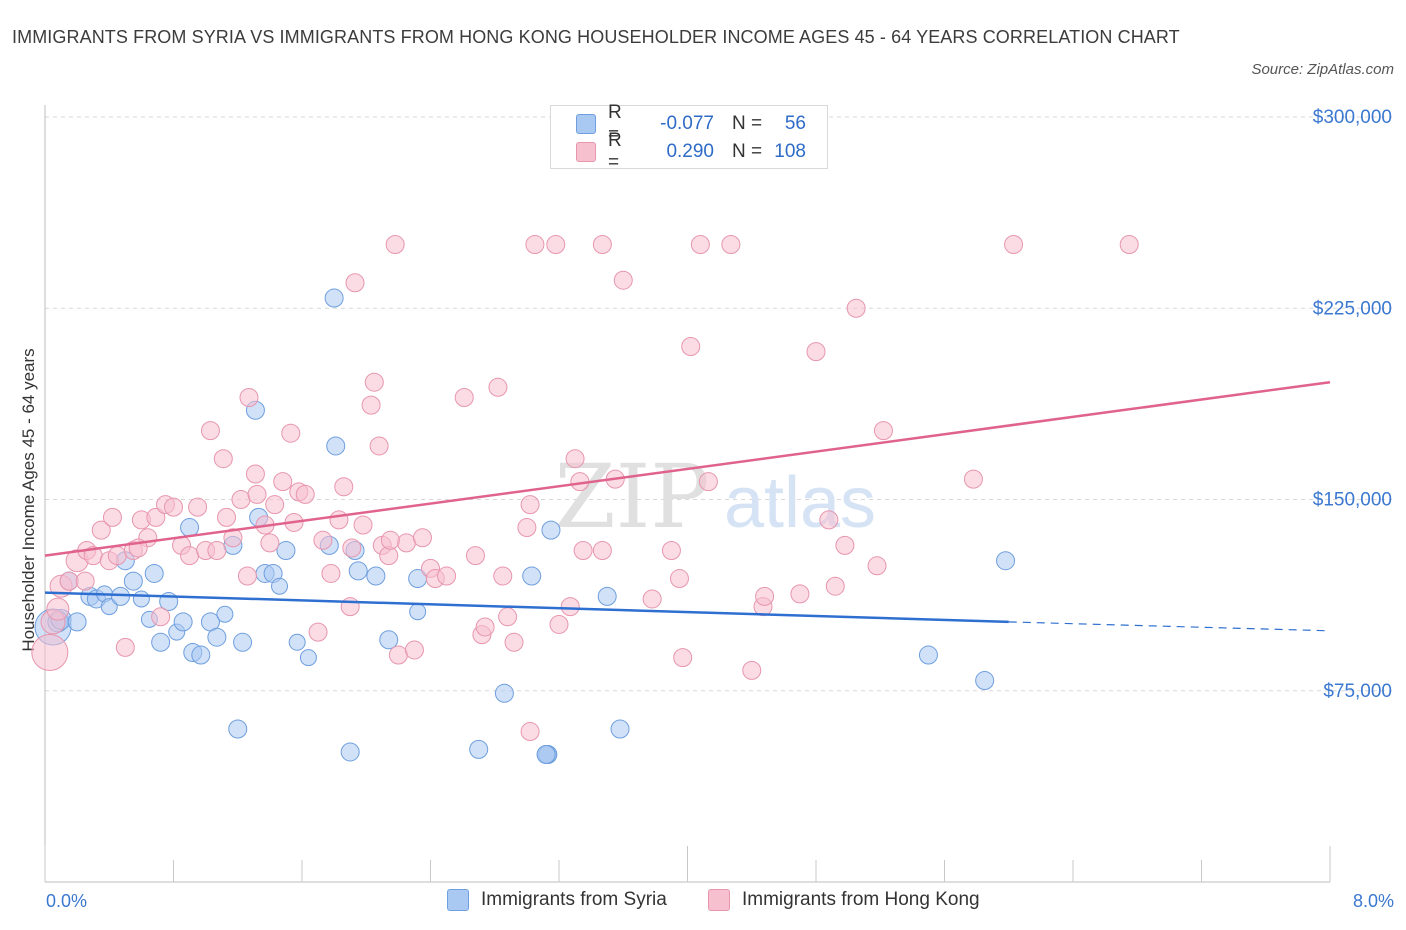 The height and width of the screenshot is (930, 1406). Describe the element at coordinates (691, 151) in the screenshot. I see `legend-row-hongkong: R = 0.290 N = 108` at that location.